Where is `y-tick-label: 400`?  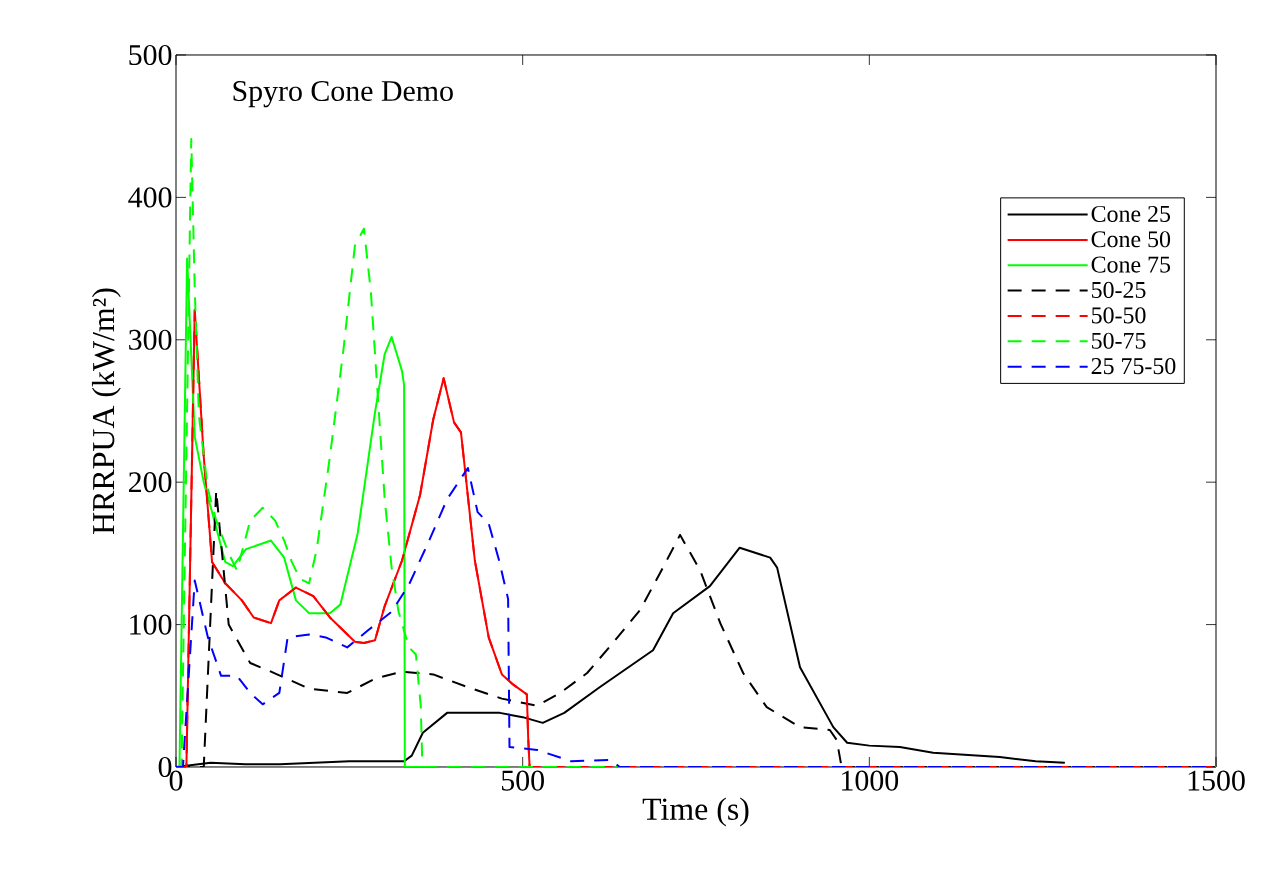 y-tick-label: 400 is located at coordinates (150, 197).